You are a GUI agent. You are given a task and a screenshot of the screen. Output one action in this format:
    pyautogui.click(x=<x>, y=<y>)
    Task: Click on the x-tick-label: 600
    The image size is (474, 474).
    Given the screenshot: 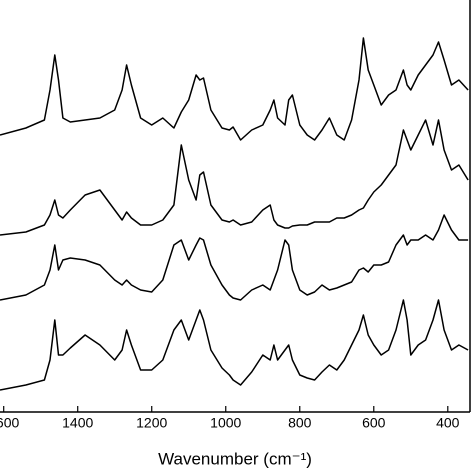 What is the action you would take?
    pyautogui.click(x=374, y=423)
    